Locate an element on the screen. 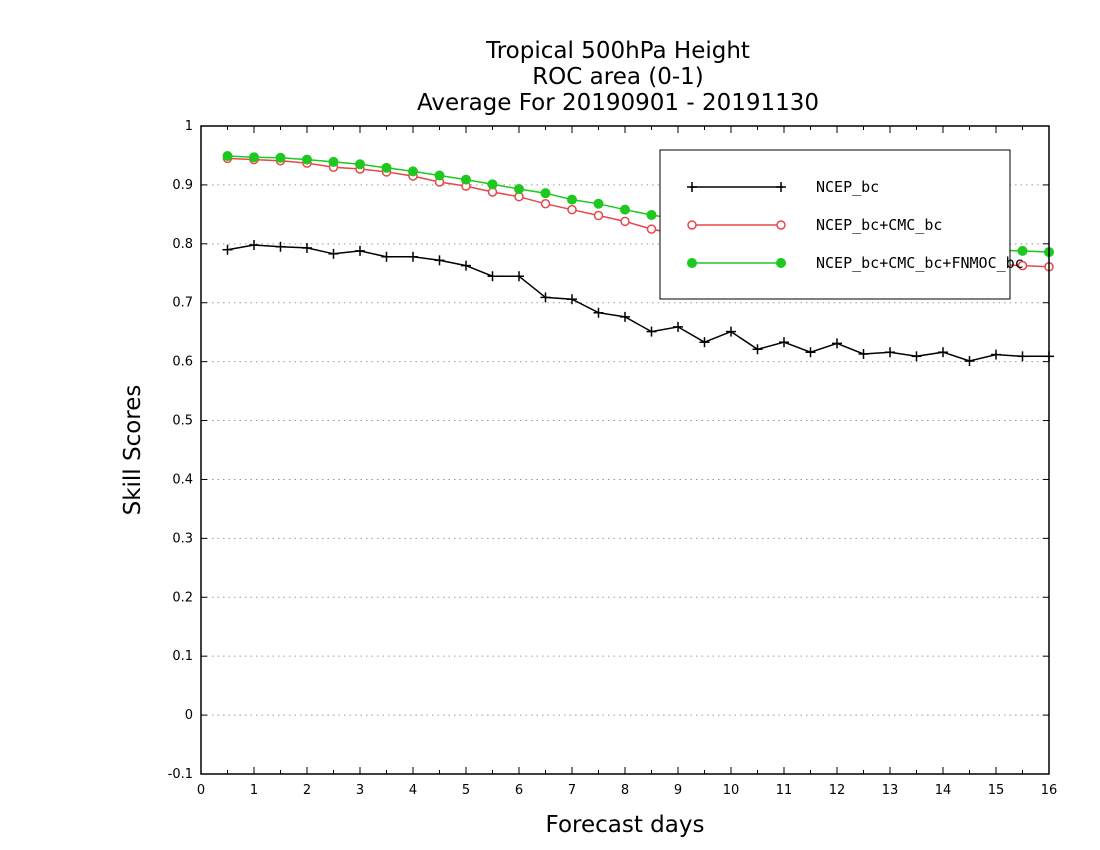 The height and width of the screenshot is (850, 1100). x-tick-label: 14 is located at coordinates (943, 790).